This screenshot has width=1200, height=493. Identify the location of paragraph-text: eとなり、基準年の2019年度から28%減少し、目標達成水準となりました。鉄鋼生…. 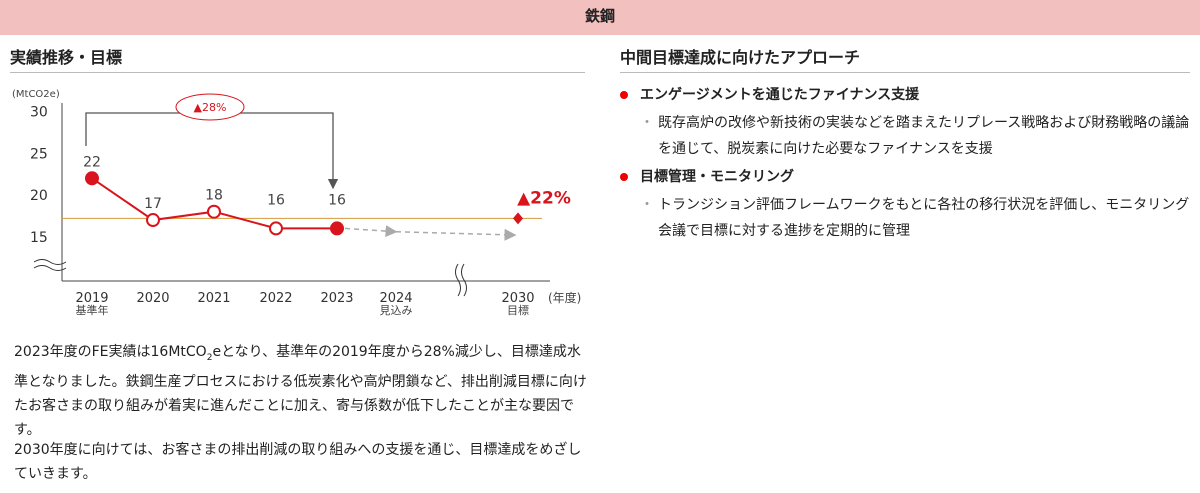
(300, 391).